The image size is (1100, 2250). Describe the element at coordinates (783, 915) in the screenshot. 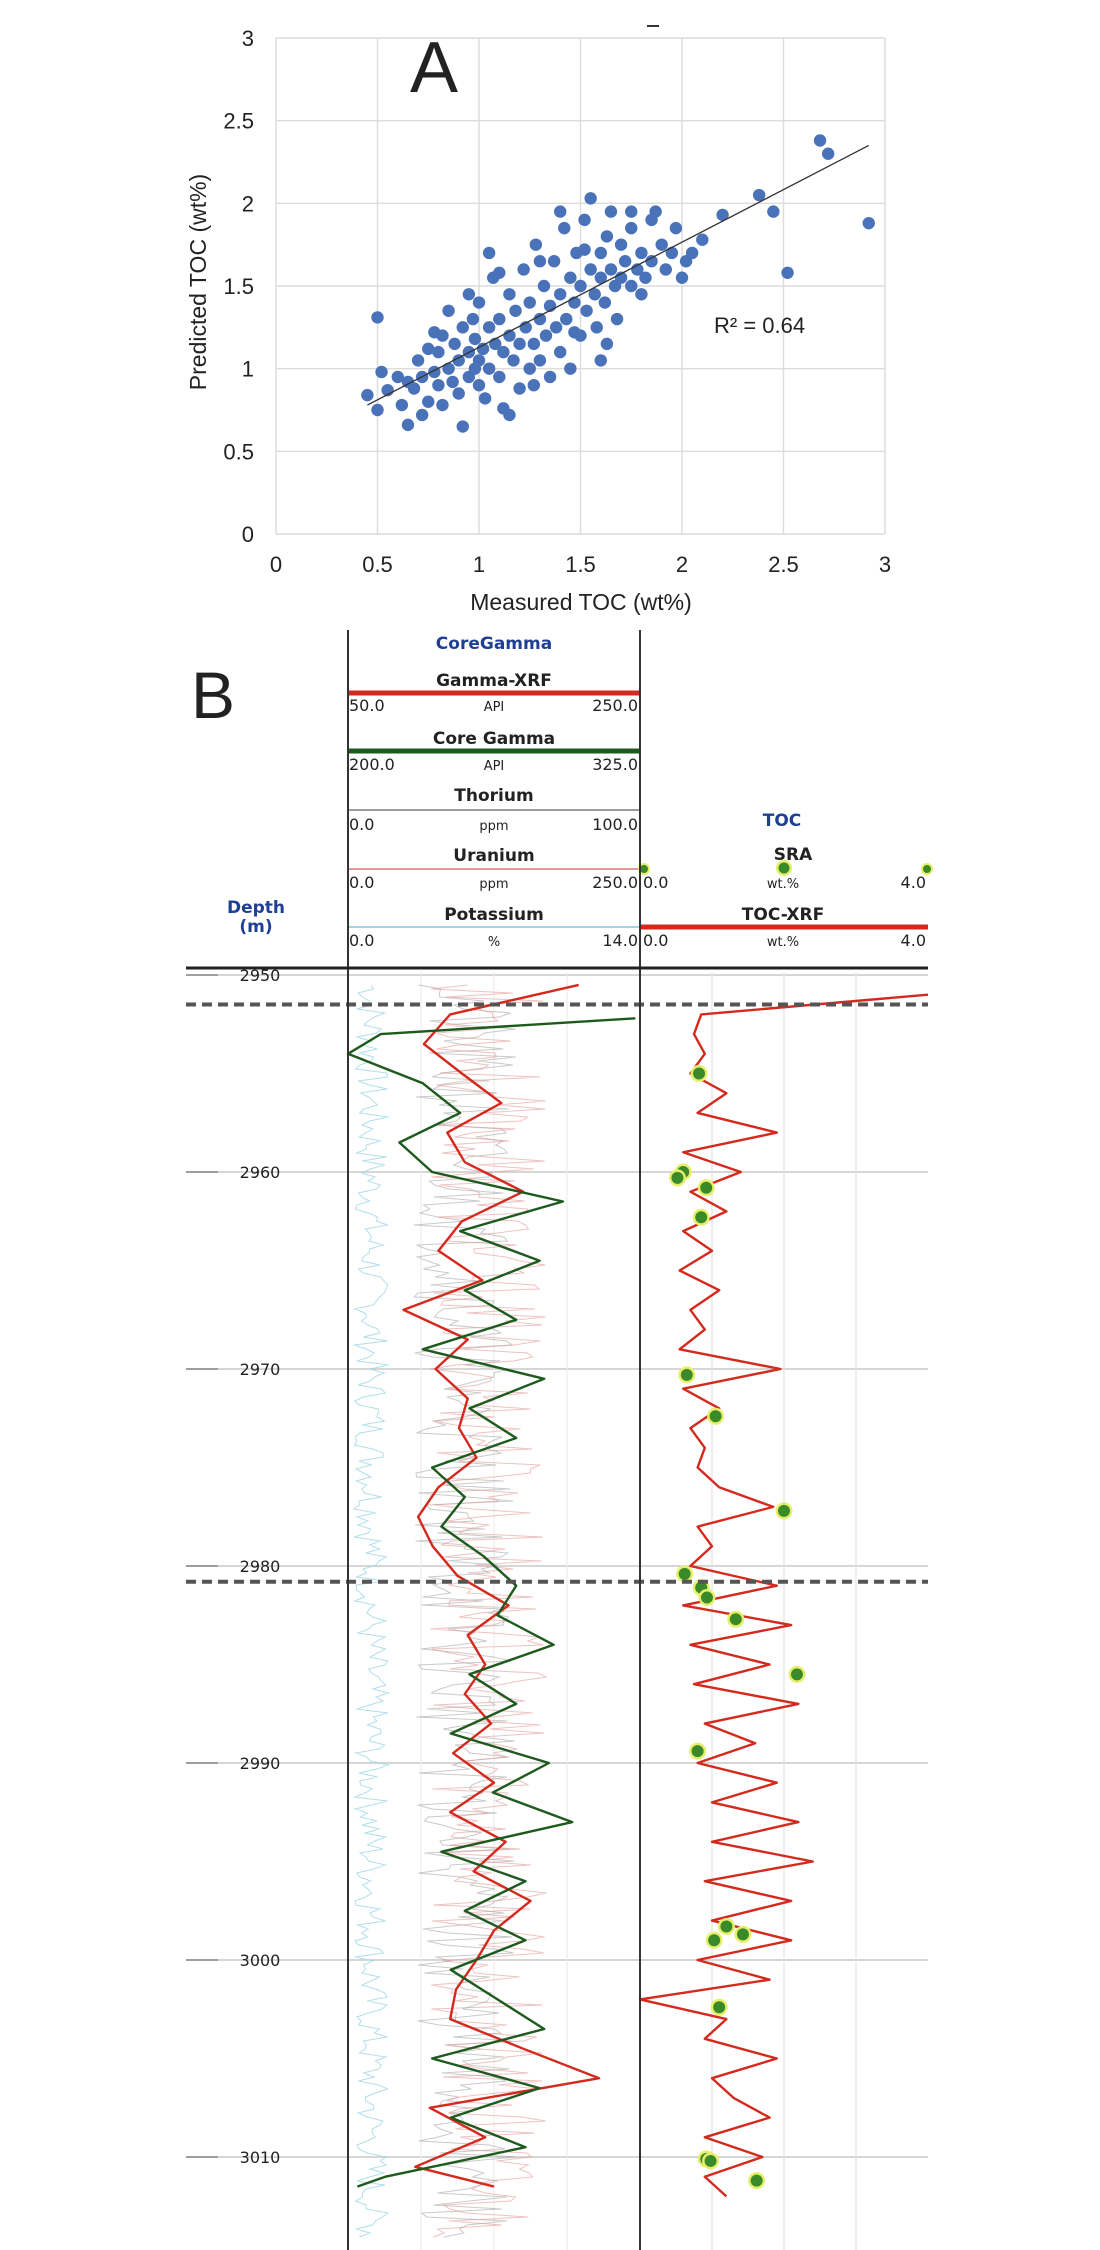

I see `toc-xrf-name: TOC-XRF` at that location.